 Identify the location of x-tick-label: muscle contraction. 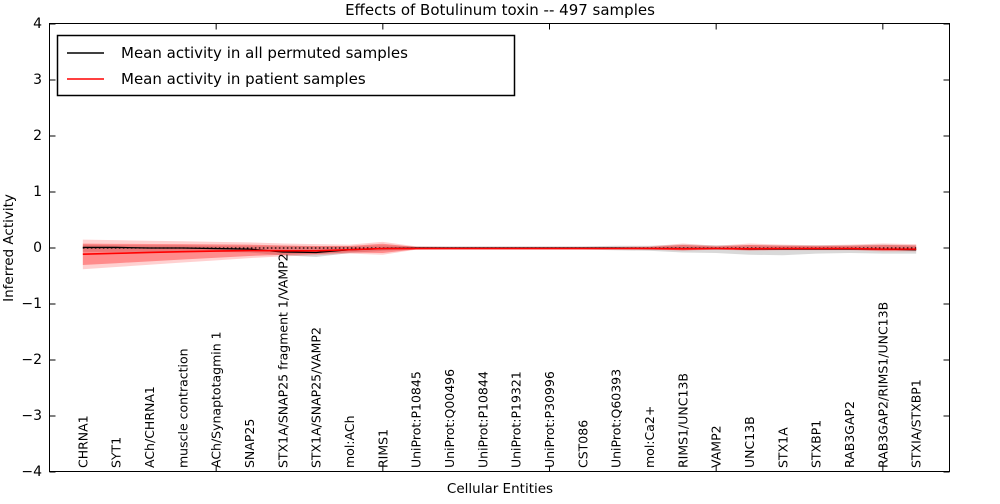
(182, 408).